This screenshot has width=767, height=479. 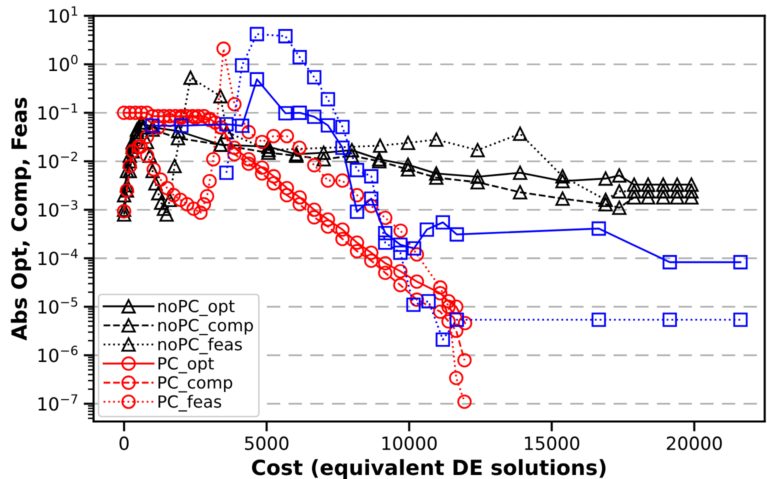 I want to click on legend-label: noPC_opt, so click(x=196, y=308).